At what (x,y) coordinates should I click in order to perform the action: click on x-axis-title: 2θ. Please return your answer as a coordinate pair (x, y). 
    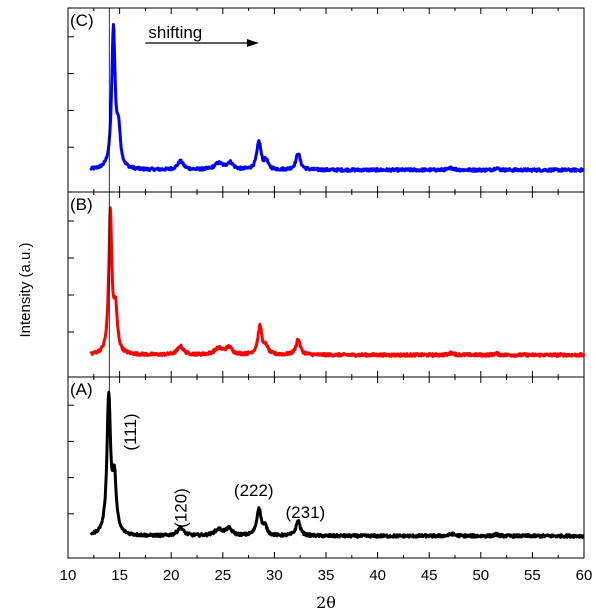
    Looking at the image, I should click on (326, 602).